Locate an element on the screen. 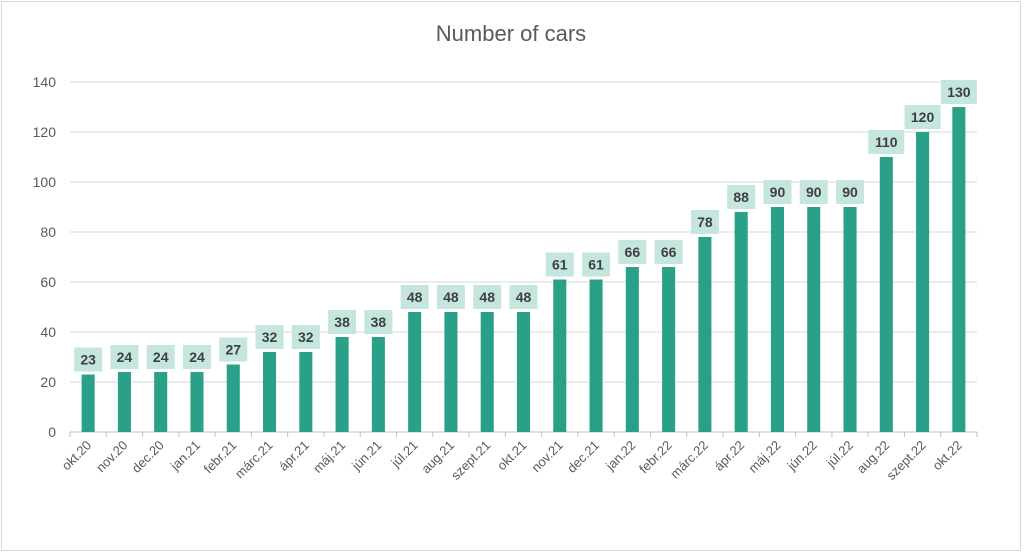 The height and width of the screenshot is (554, 1024). x-tick-label: jan.22 is located at coordinates (620, 456).